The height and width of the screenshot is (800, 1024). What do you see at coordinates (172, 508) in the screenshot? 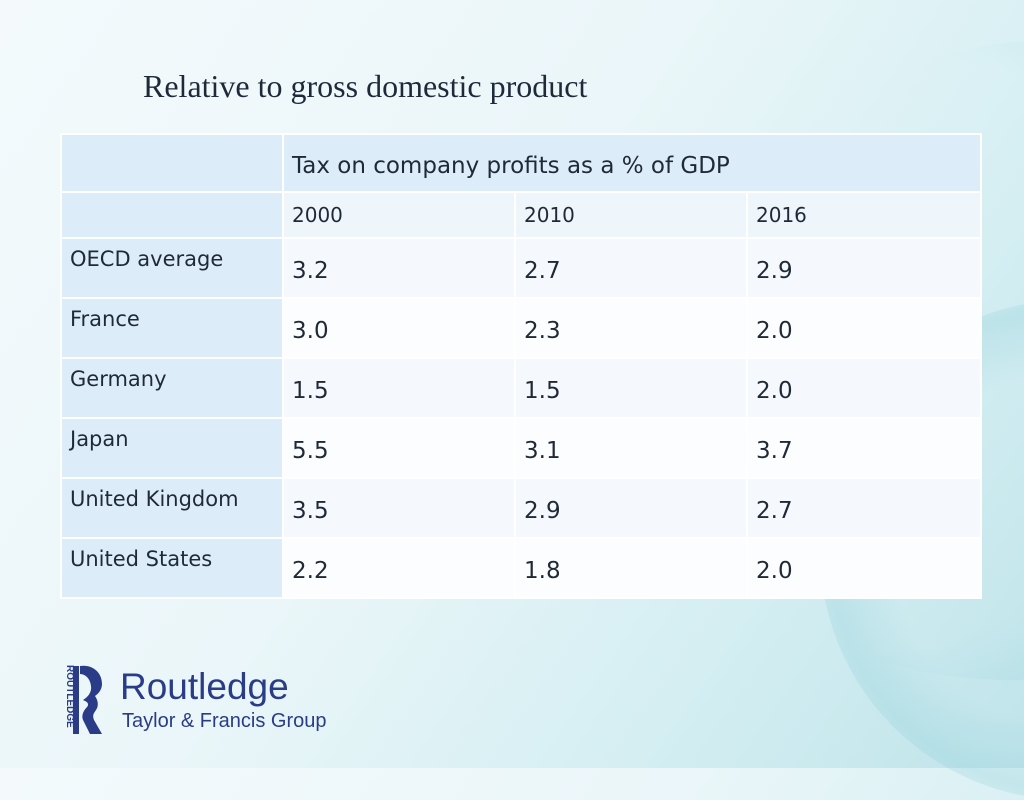
I see `country-label: United Kingdom` at bounding box center [172, 508].